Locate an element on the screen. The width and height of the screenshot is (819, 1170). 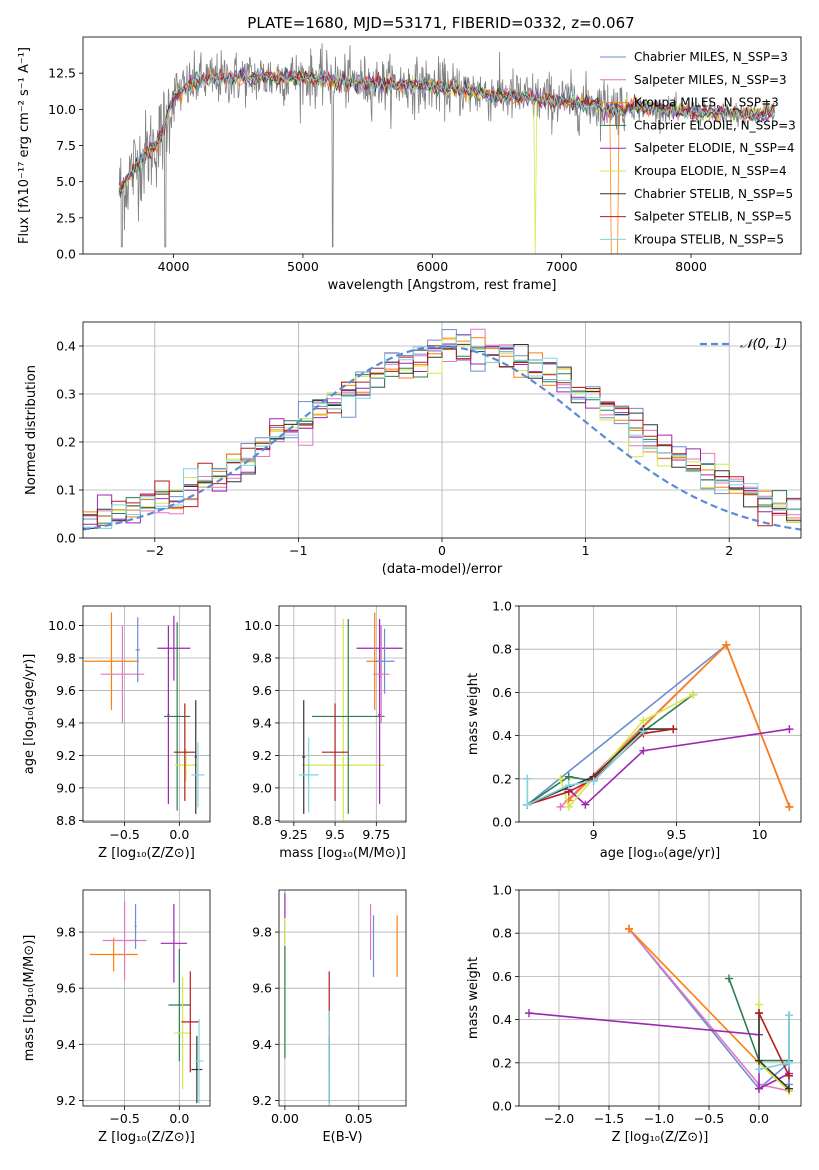
x-tick-label: 9.75 is located at coordinates (376, 834).